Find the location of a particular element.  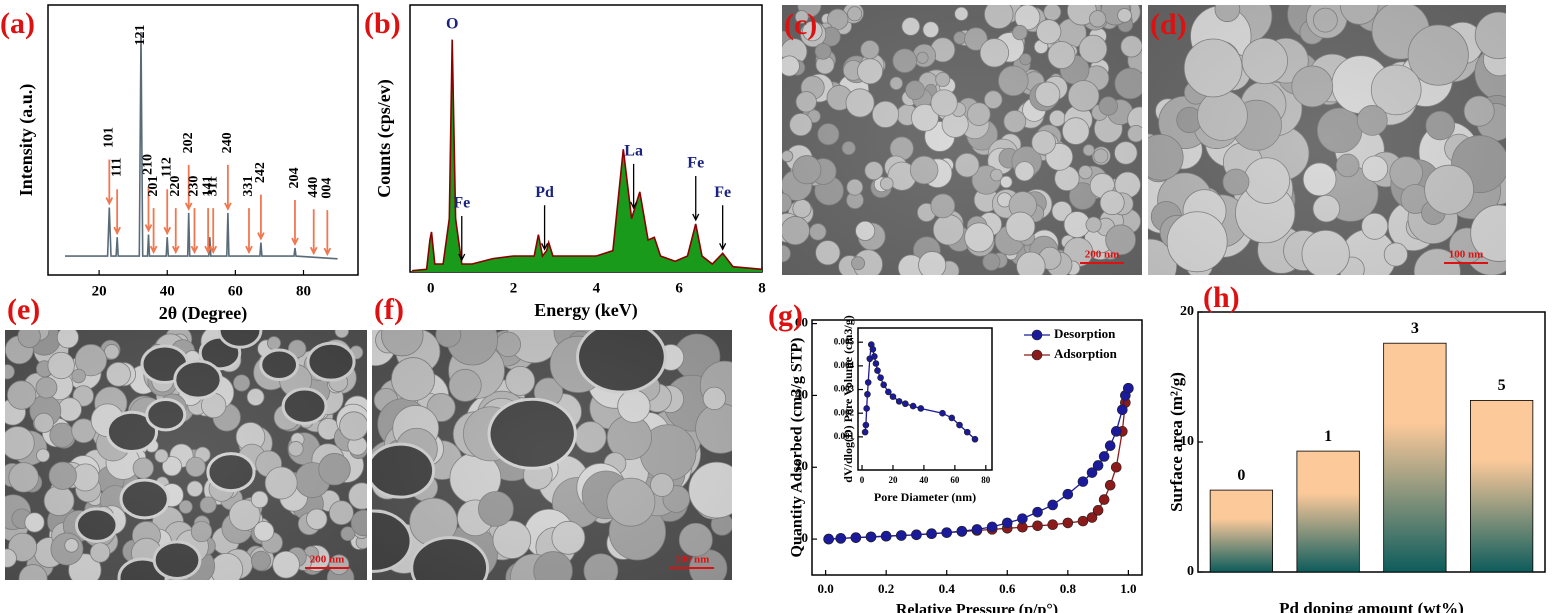

peak-label: 220 is located at coordinates (175, 186).